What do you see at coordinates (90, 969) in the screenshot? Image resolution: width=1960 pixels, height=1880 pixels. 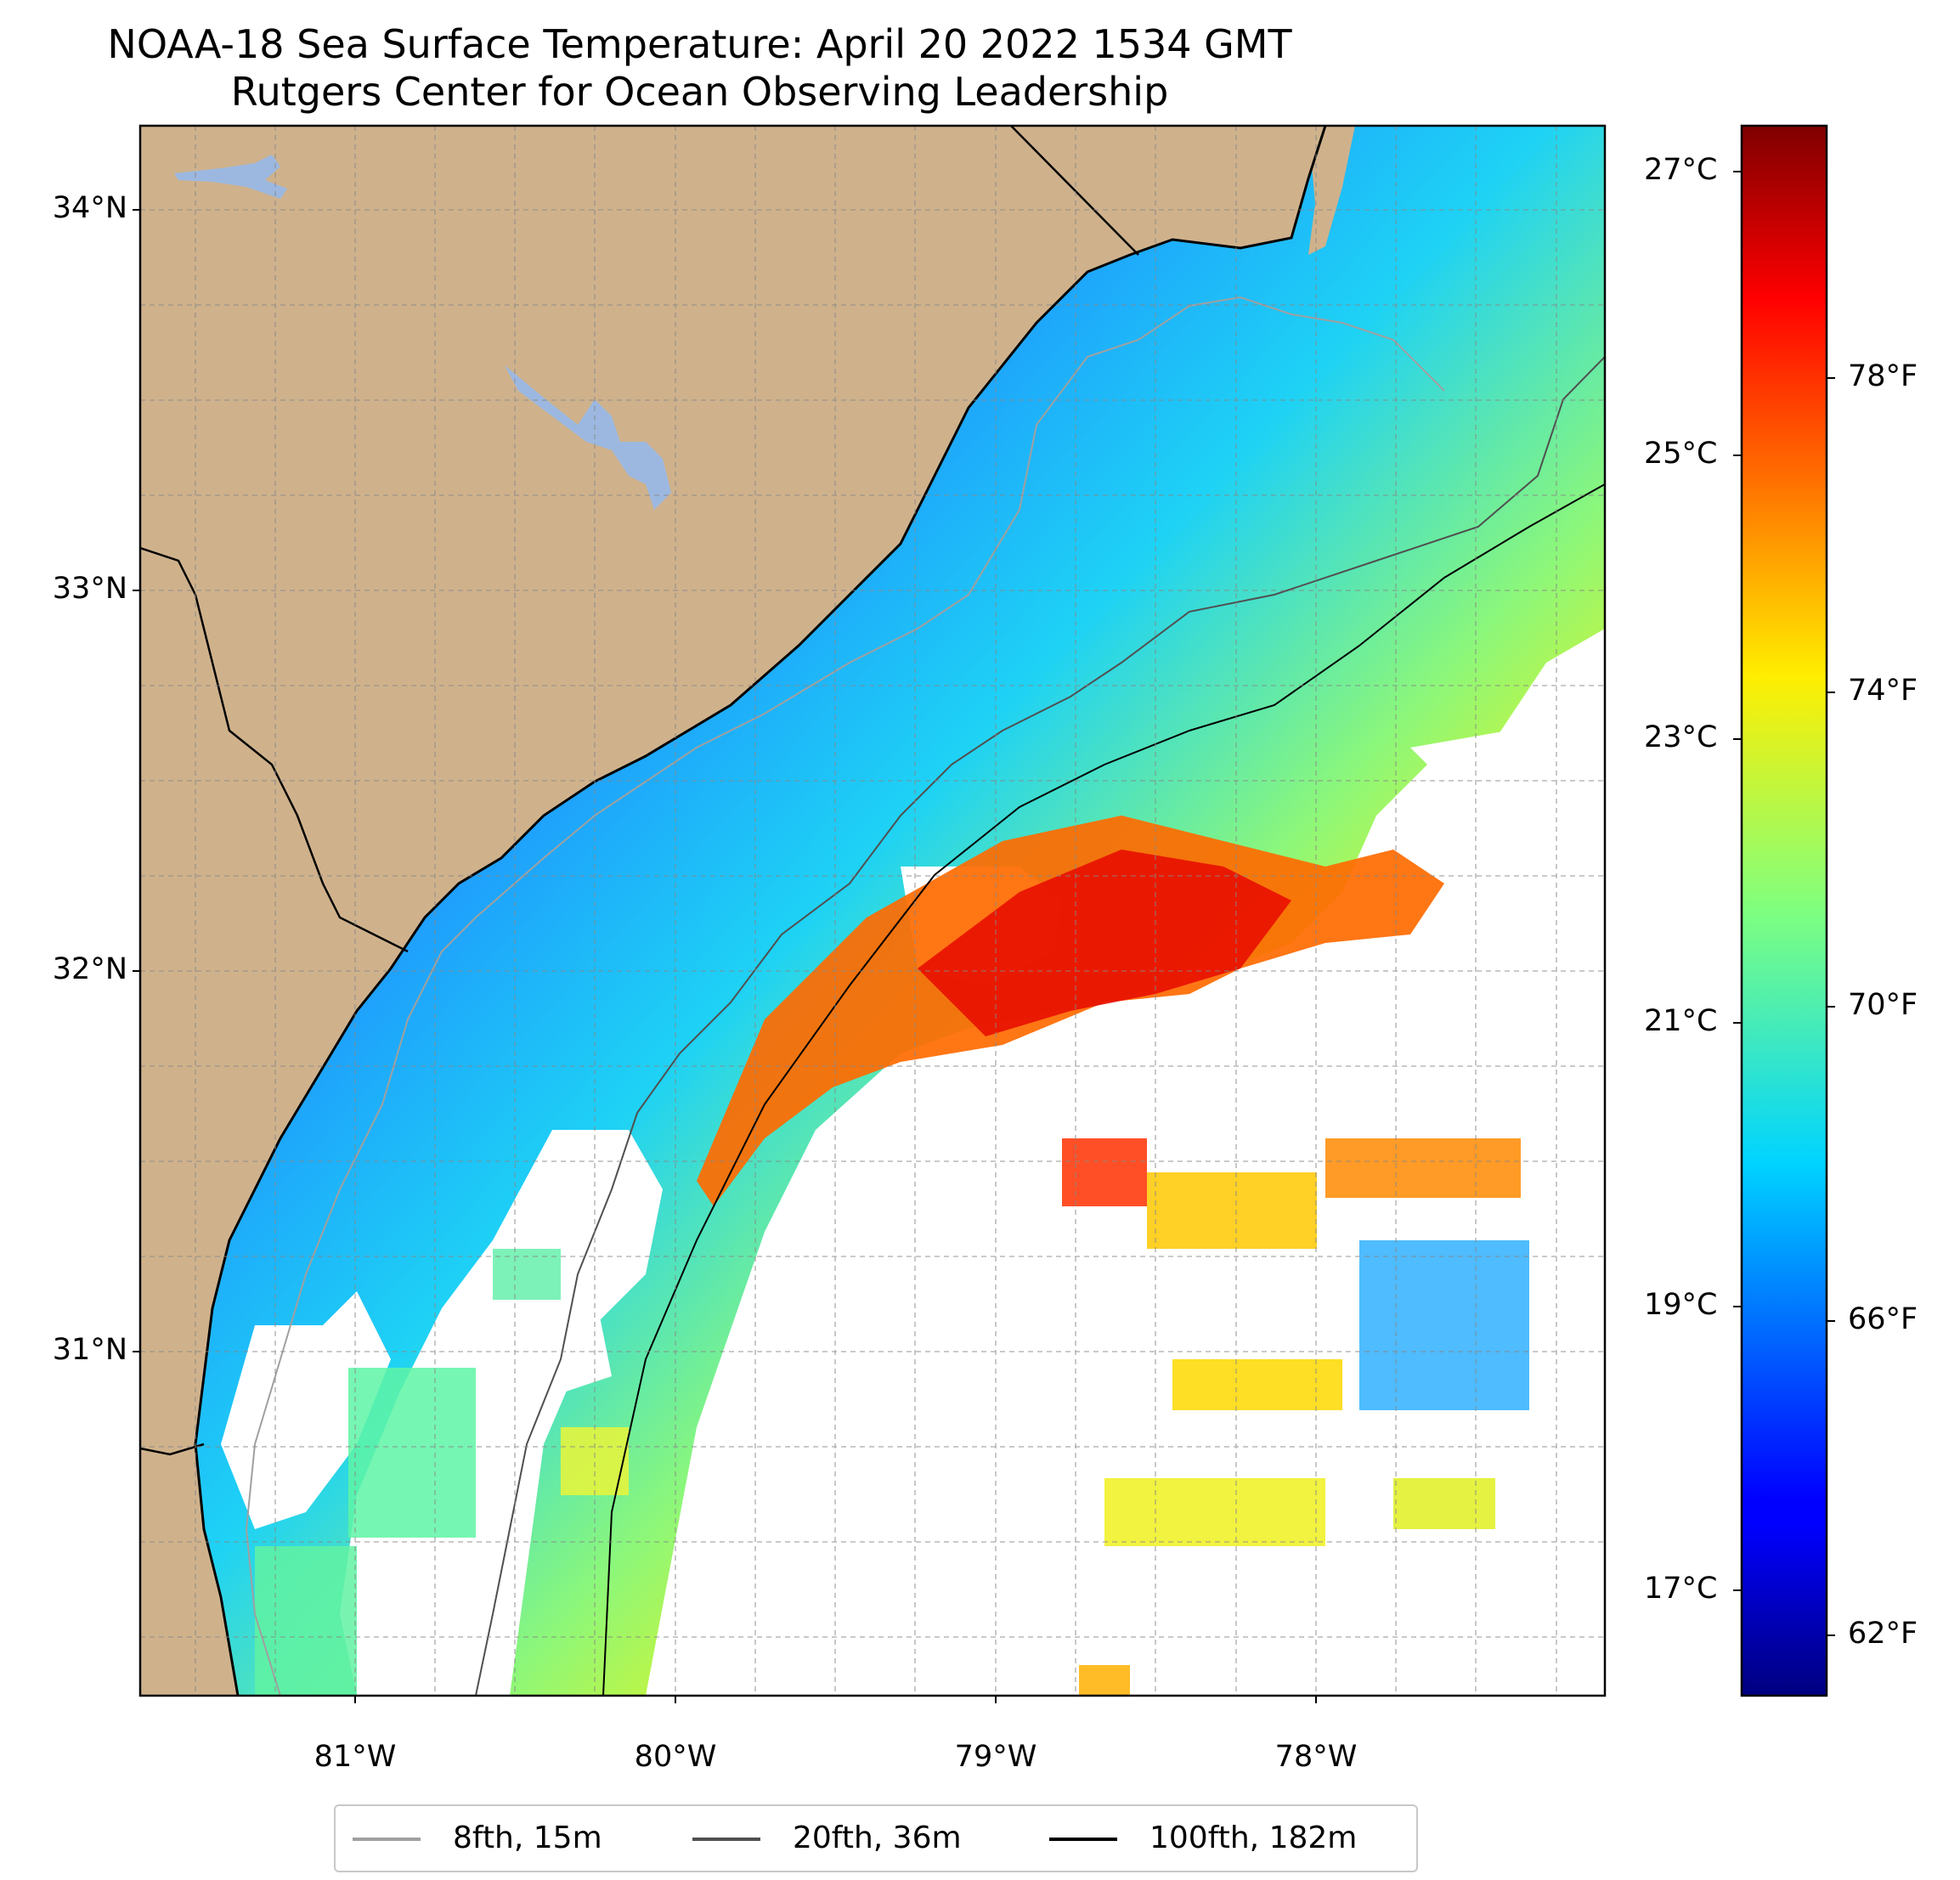 I see `lat-tick-label: 32°N` at bounding box center [90, 969].